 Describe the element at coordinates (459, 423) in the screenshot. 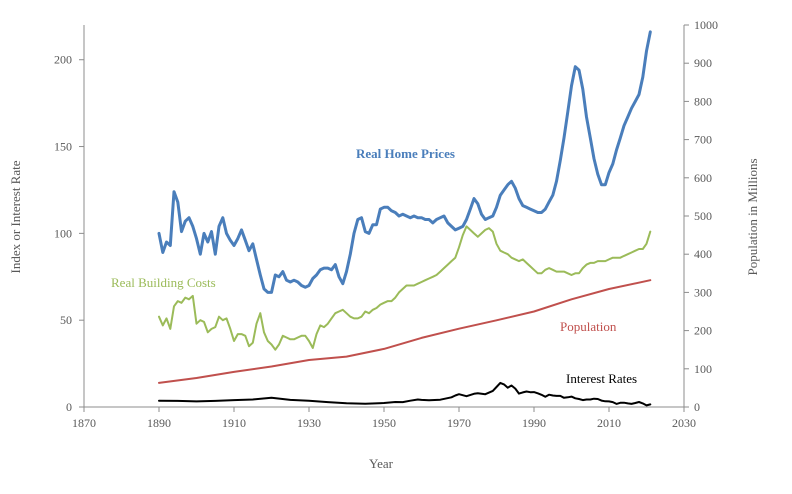

I see `x-tick-label: 1970` at that location.